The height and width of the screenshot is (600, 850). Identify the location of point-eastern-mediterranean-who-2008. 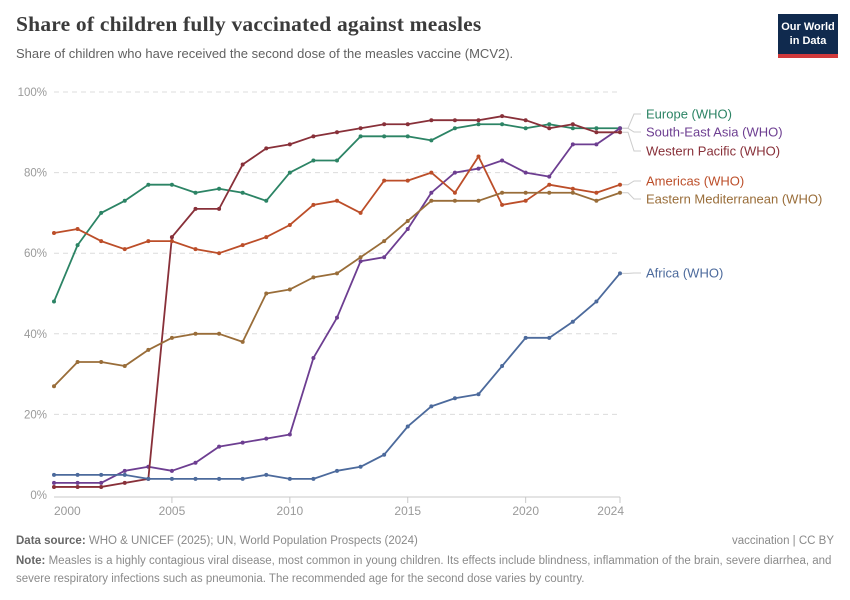
(242, 341).